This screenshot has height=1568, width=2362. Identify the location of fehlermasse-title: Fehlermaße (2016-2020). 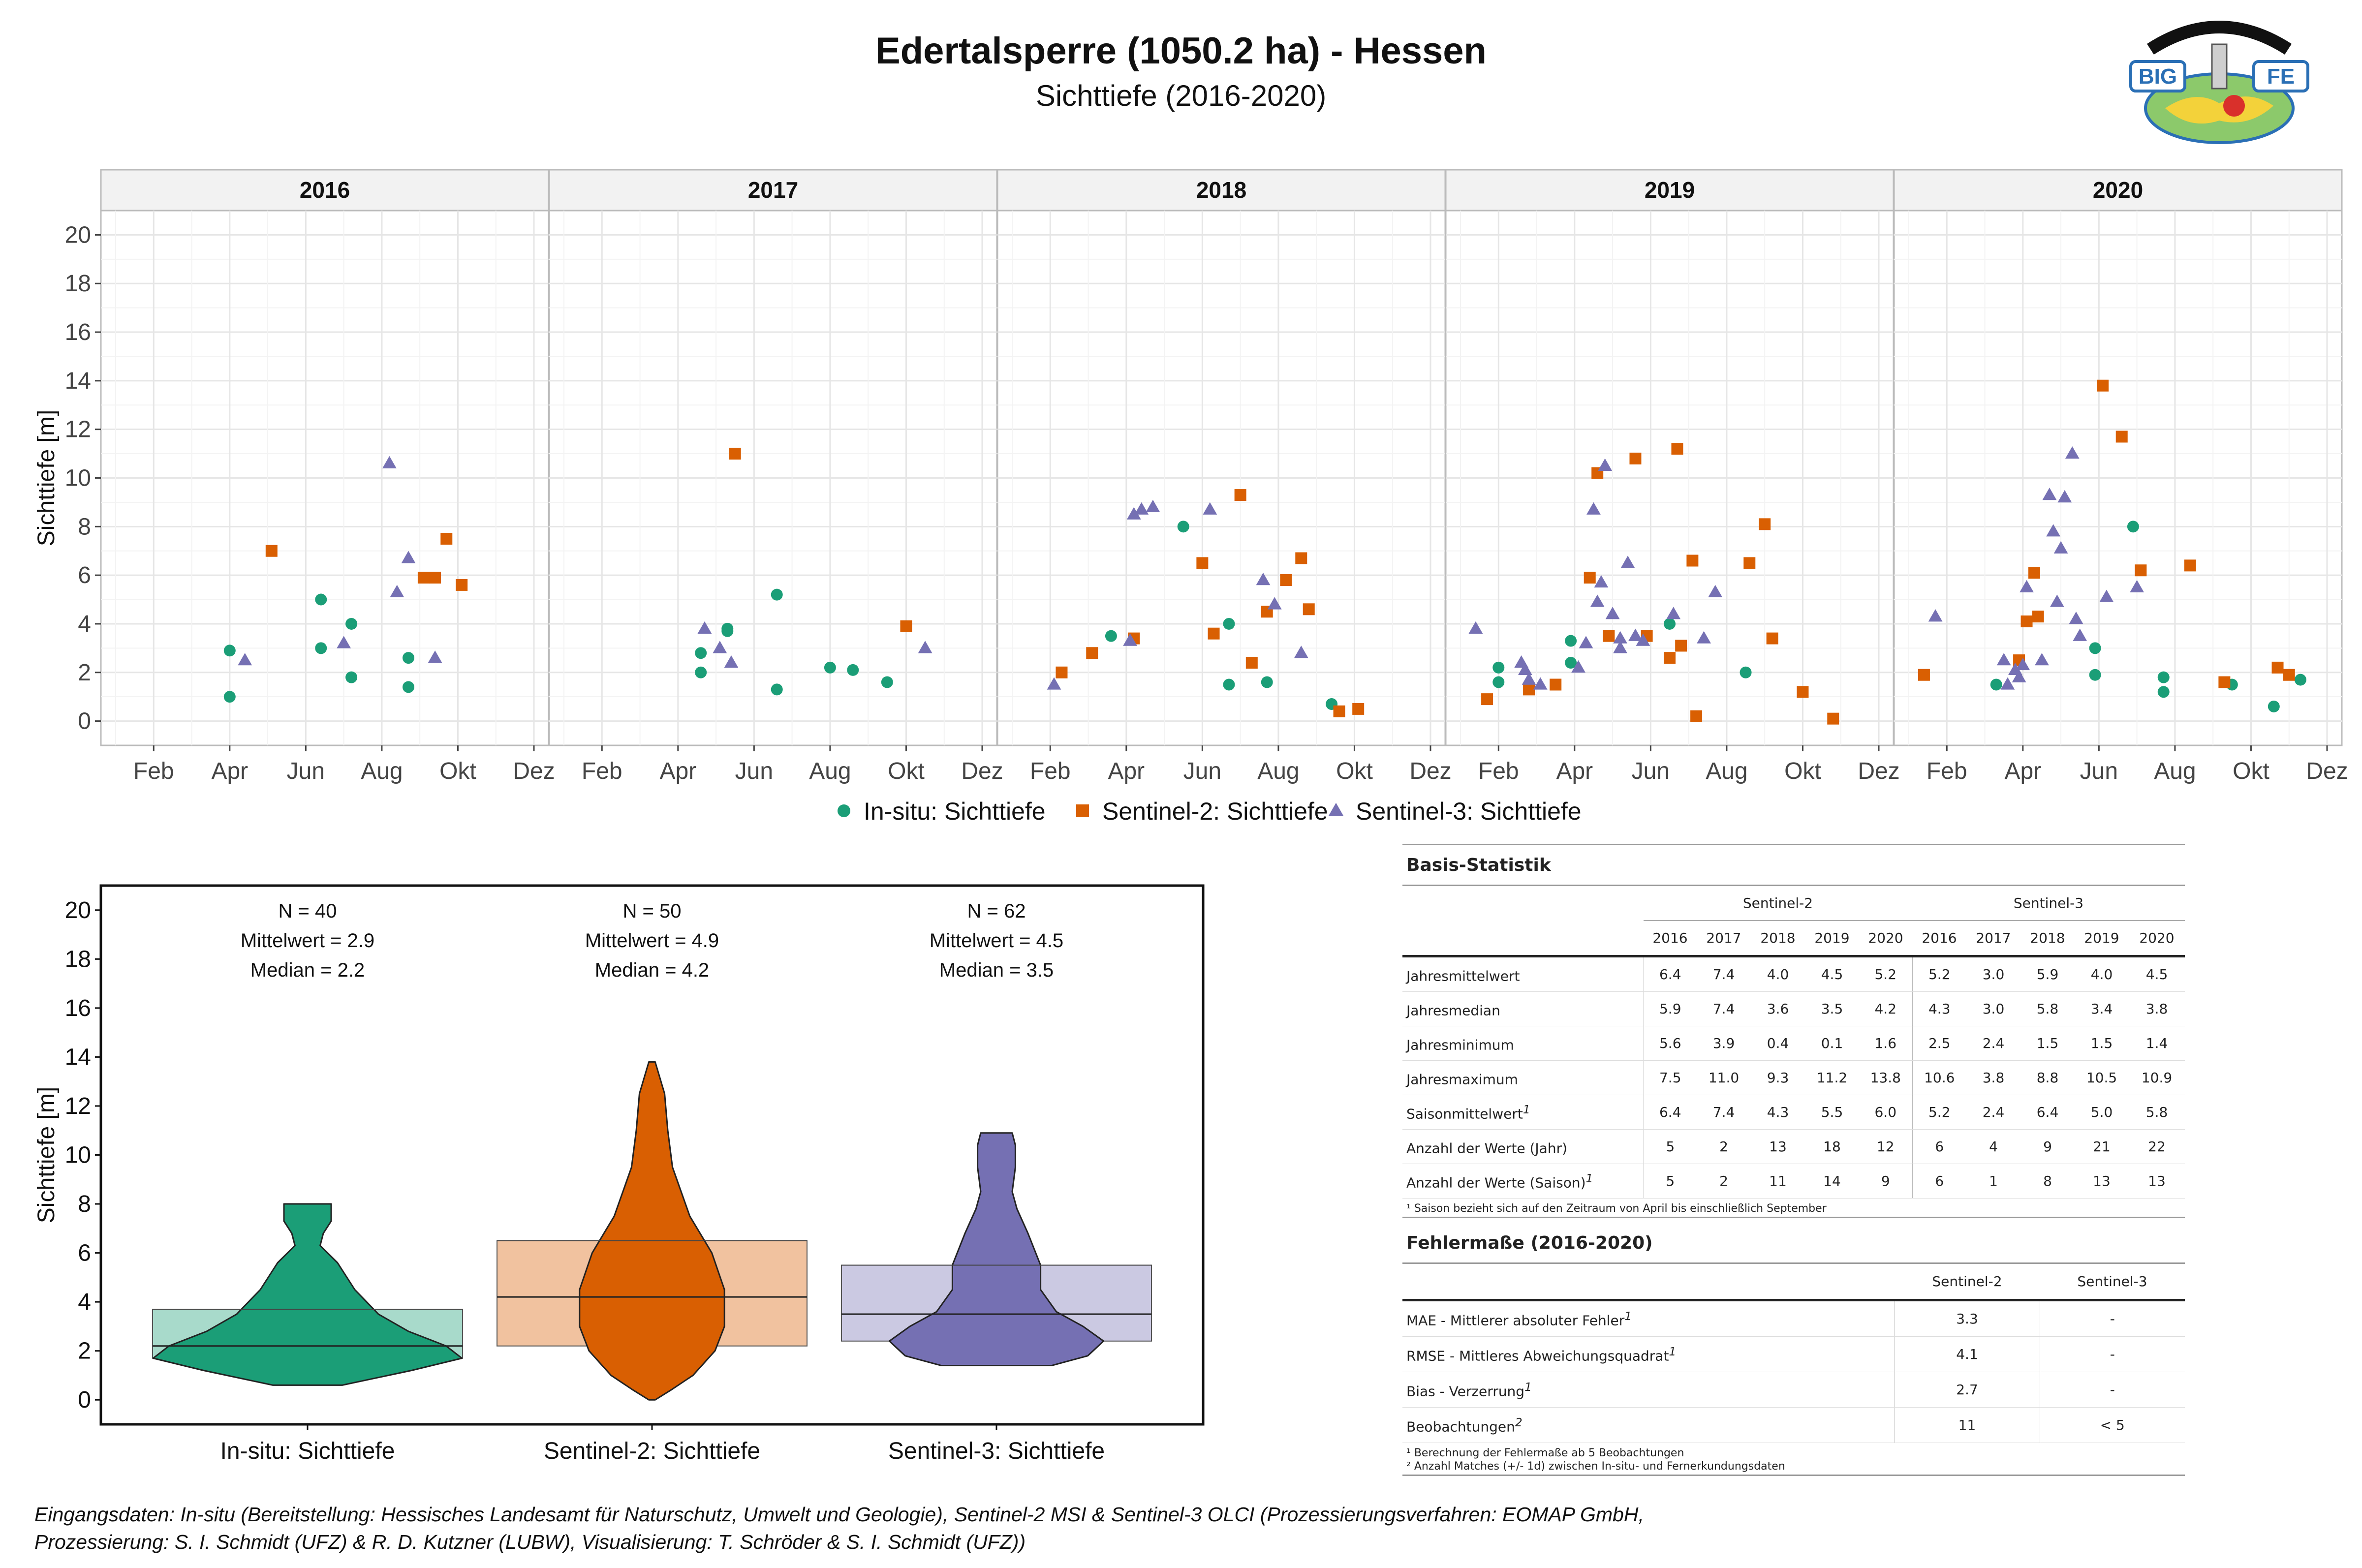
(1793, 1244).